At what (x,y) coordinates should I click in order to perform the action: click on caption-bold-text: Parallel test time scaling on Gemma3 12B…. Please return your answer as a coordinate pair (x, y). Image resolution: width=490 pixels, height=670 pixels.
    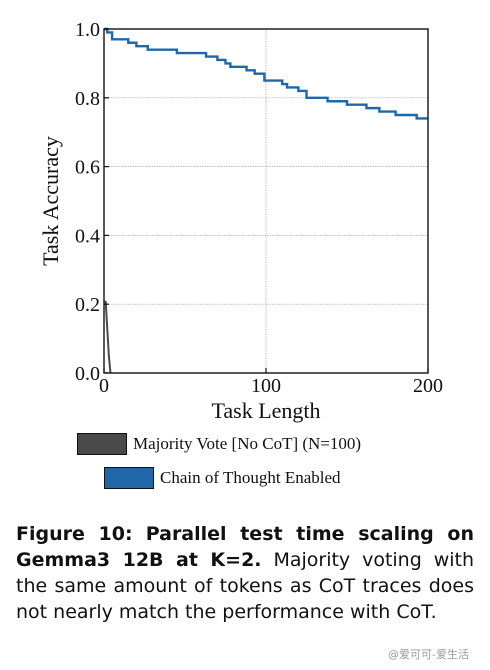
    Looking at the image, I should click on (245, 547).